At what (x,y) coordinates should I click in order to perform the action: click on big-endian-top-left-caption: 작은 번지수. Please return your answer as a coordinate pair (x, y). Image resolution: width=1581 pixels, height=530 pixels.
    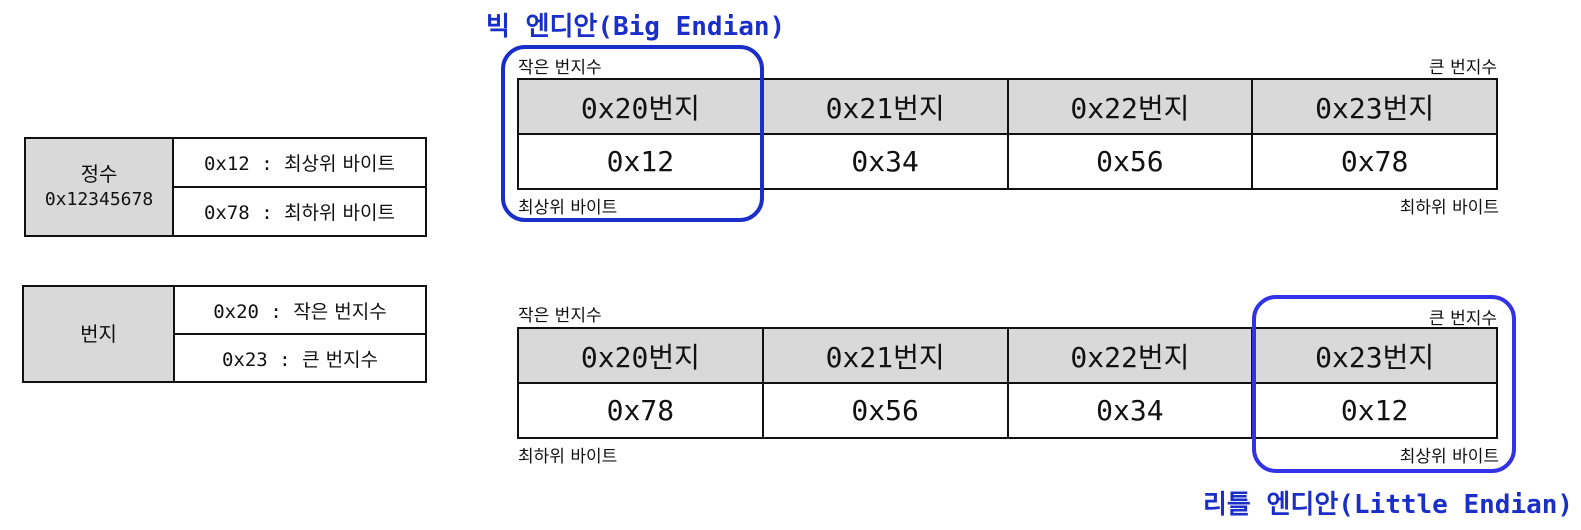
    Looking at the image, I should click on (560, 68).